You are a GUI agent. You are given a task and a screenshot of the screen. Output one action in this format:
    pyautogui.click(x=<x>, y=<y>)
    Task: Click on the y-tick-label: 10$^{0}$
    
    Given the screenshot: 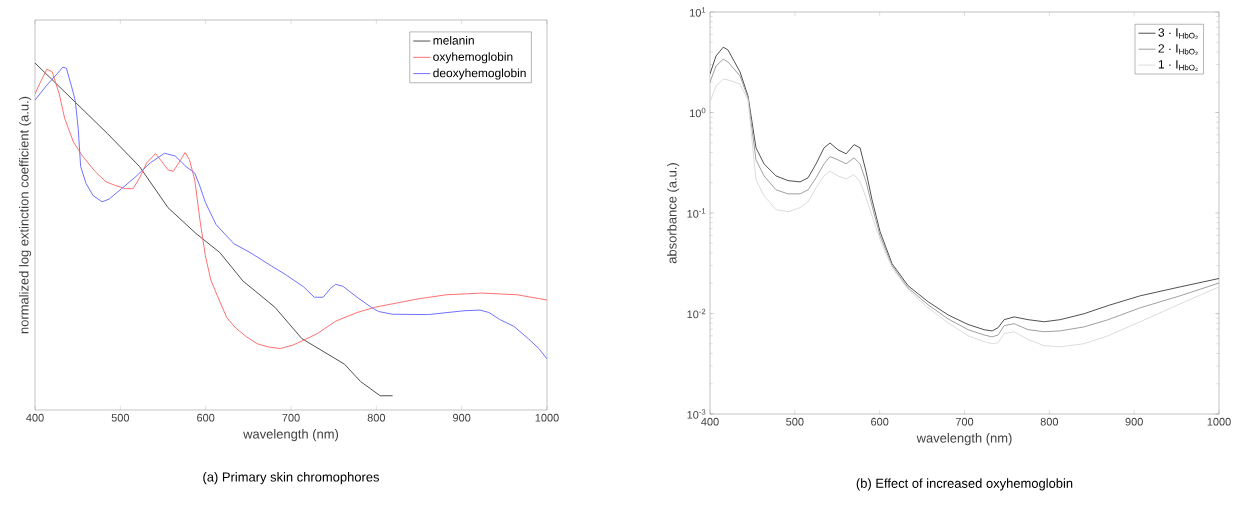 What is the action you would take?
    pyautogui.click(x=698, y=112)
    